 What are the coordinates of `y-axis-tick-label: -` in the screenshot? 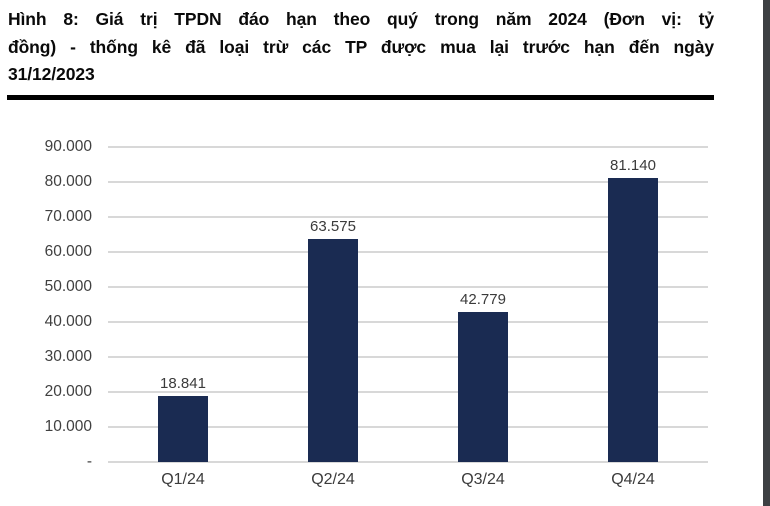 It's located at (89, 461).